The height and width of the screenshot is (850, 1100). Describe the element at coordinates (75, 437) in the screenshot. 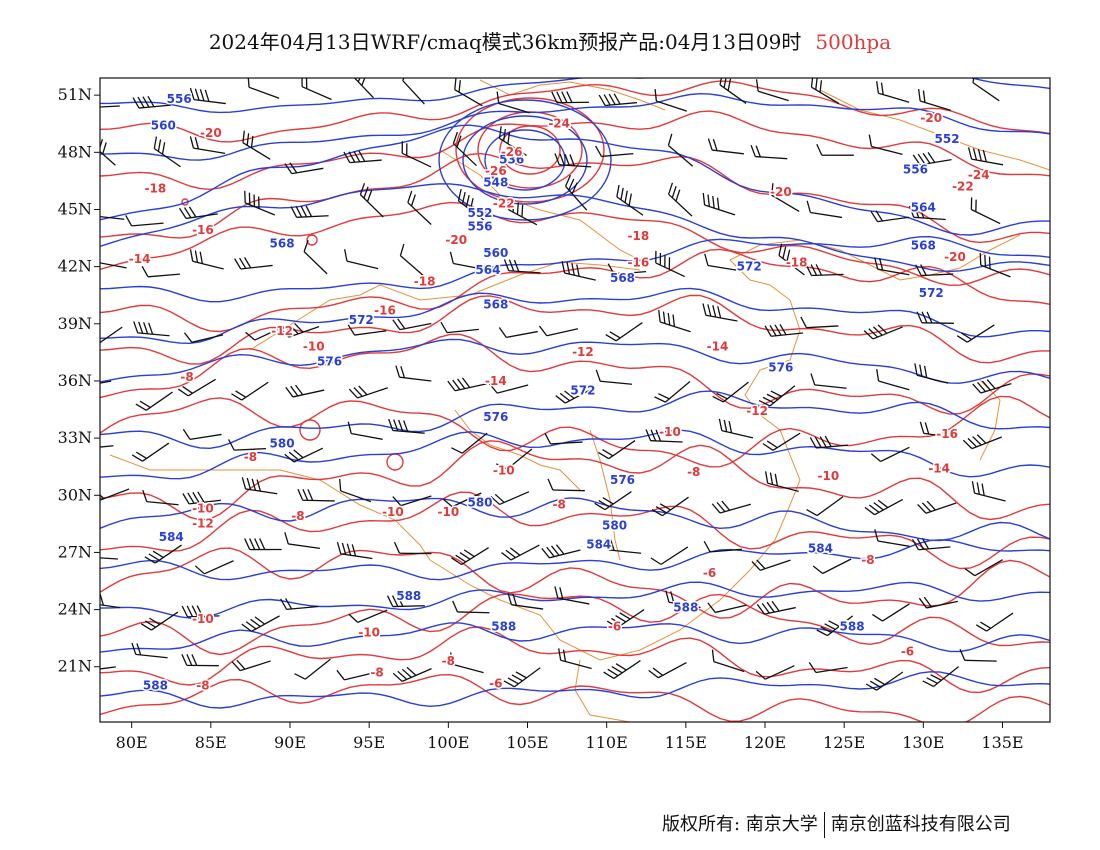

I see `lat-tick-label: 33N` at that location.